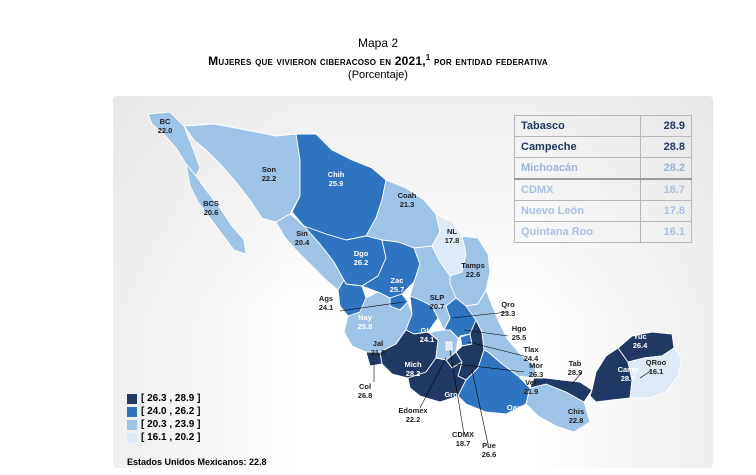 The width and height of the screenshot is (756, 475). I want to click on legend-label: [ 16.1 , 20.2 ], so click(171, 437).